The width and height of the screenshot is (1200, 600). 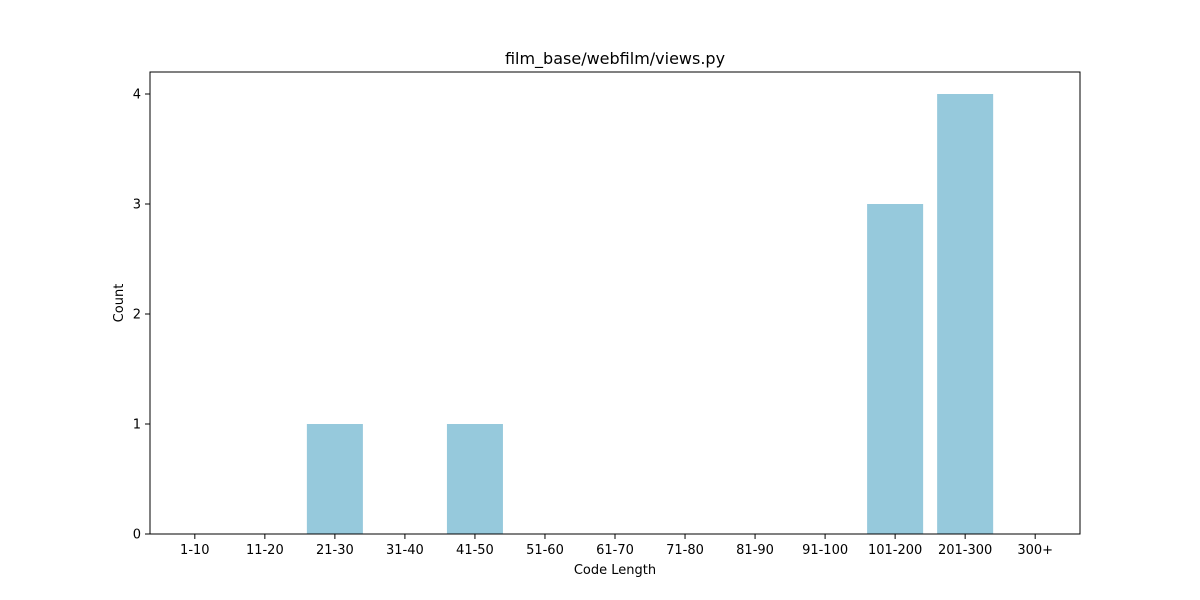 What do you see at coordinates (1035, 550) in the screenshot?
I see `x-tick-label: 300+` at bounding box center [1035, 550].